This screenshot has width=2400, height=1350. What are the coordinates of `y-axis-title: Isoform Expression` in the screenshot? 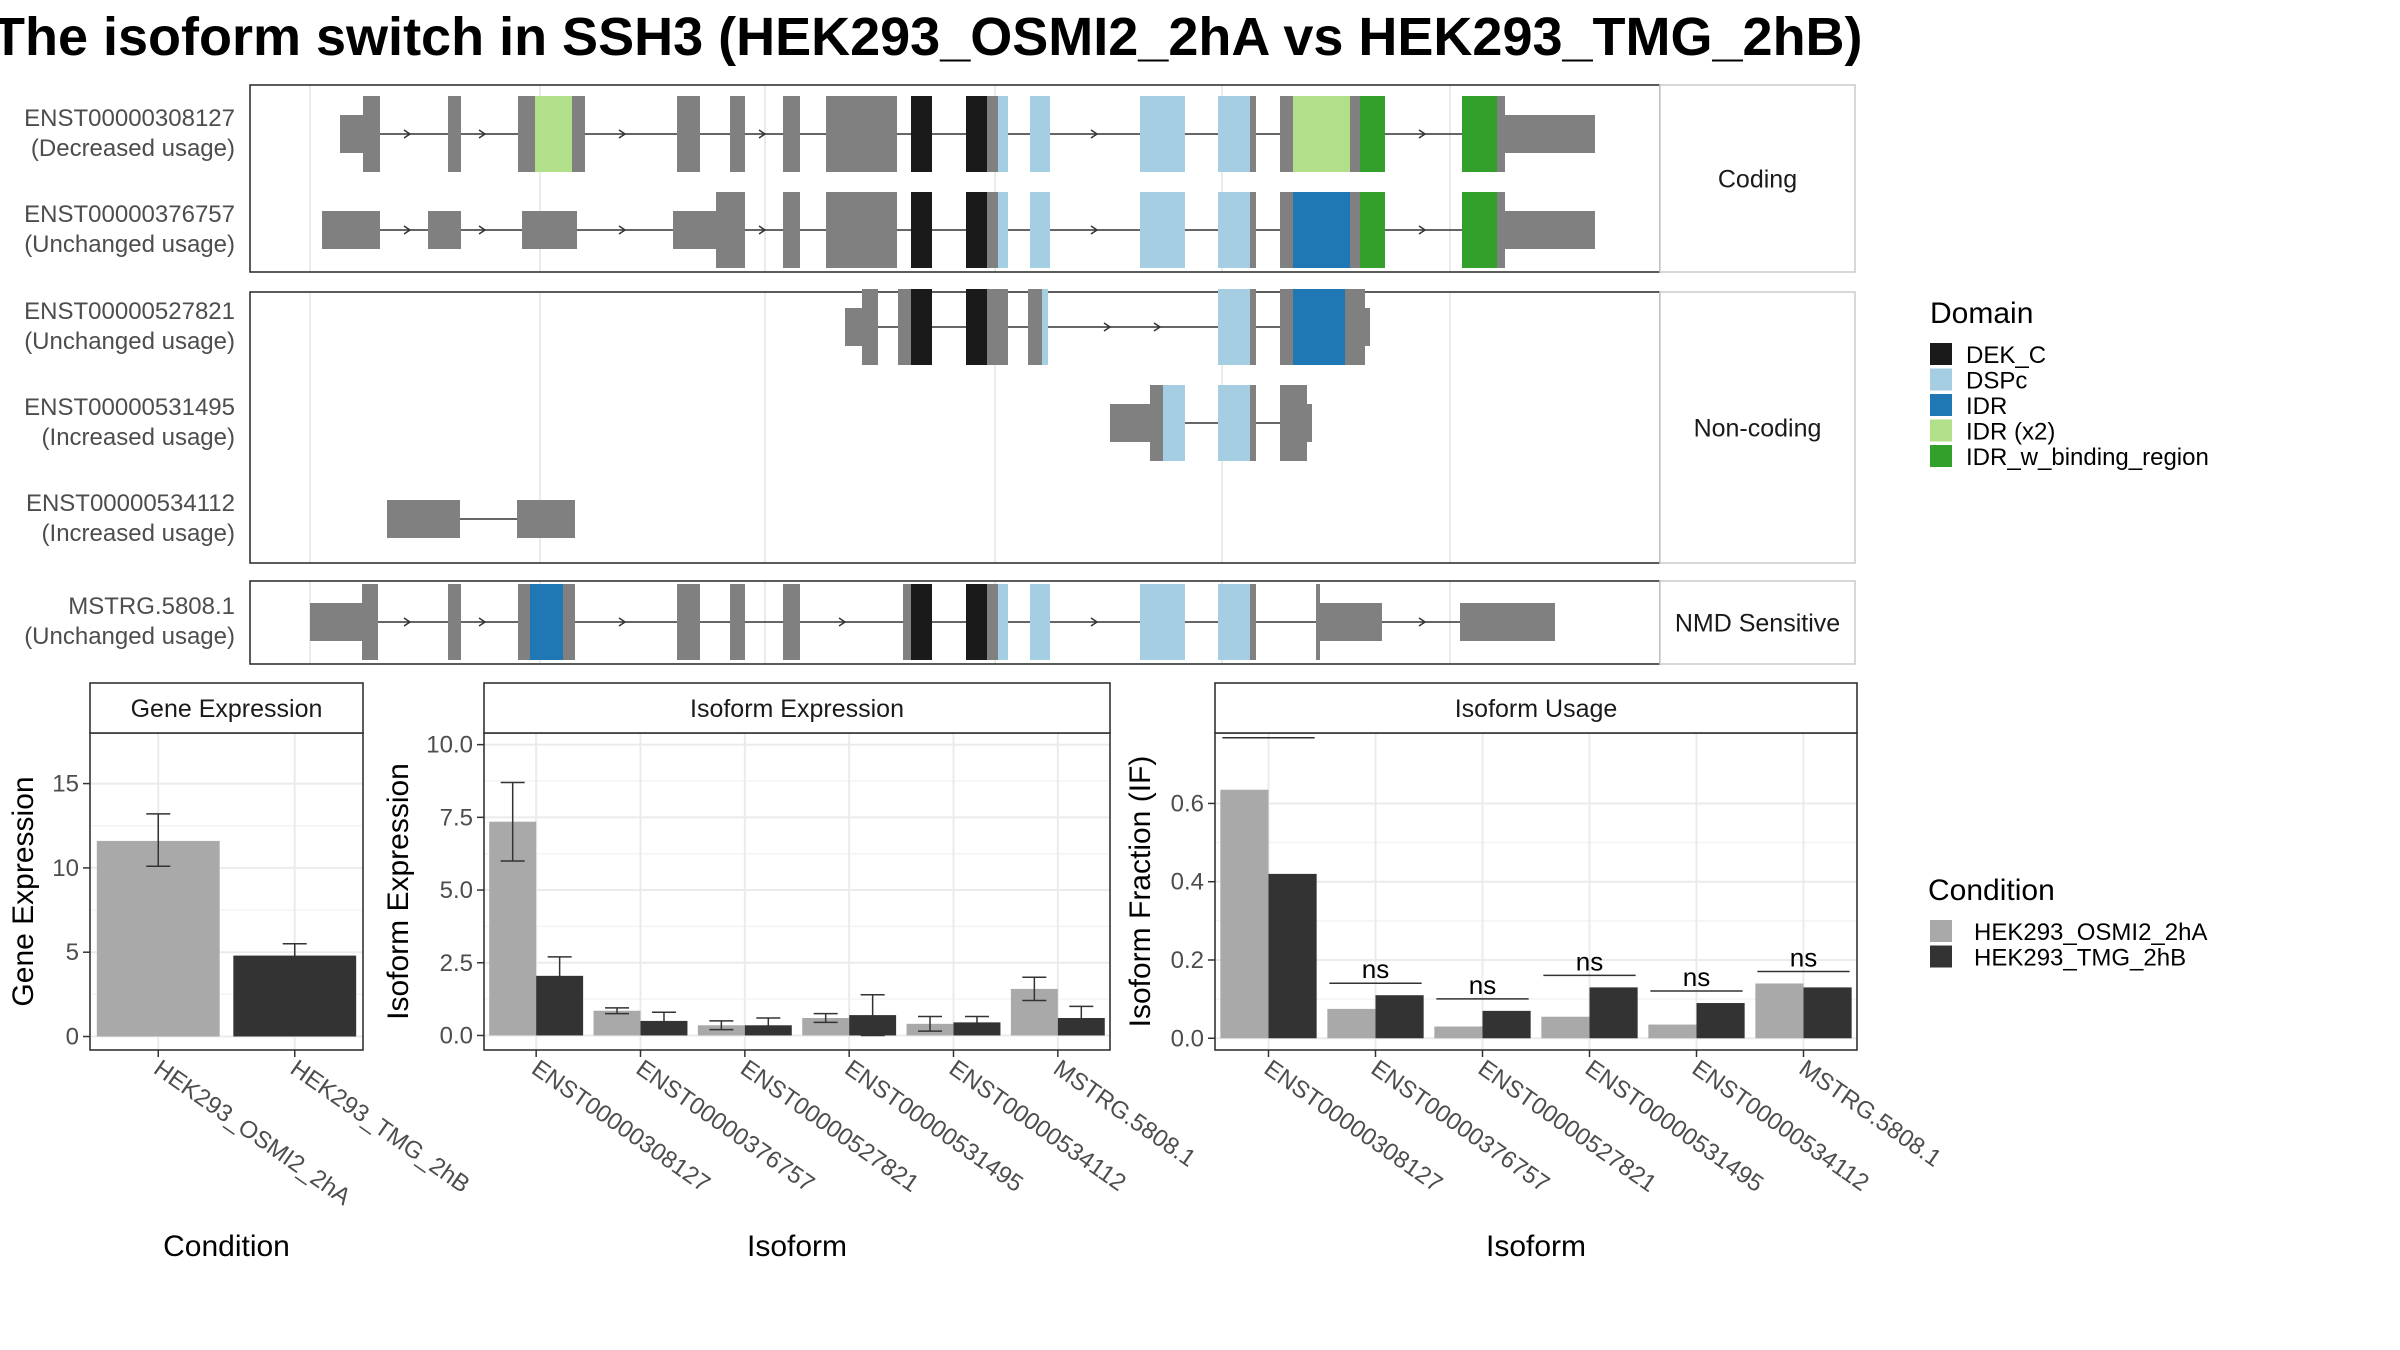 It's located at (398, 891).